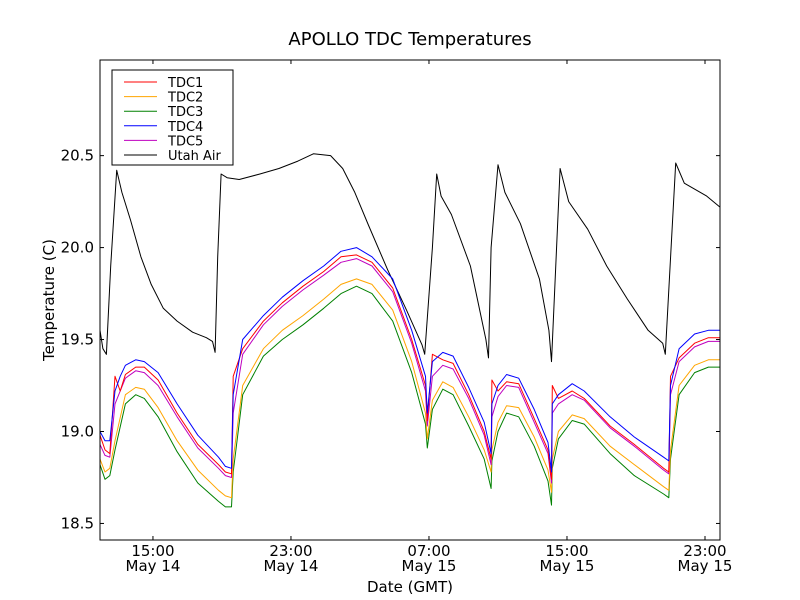 Image resolution: width=800 pixels, height=600 pixels. Describe the element at coordinates (185, 83) in the screenshot. I see `legend-label-tdc1: TDC1` at that location.